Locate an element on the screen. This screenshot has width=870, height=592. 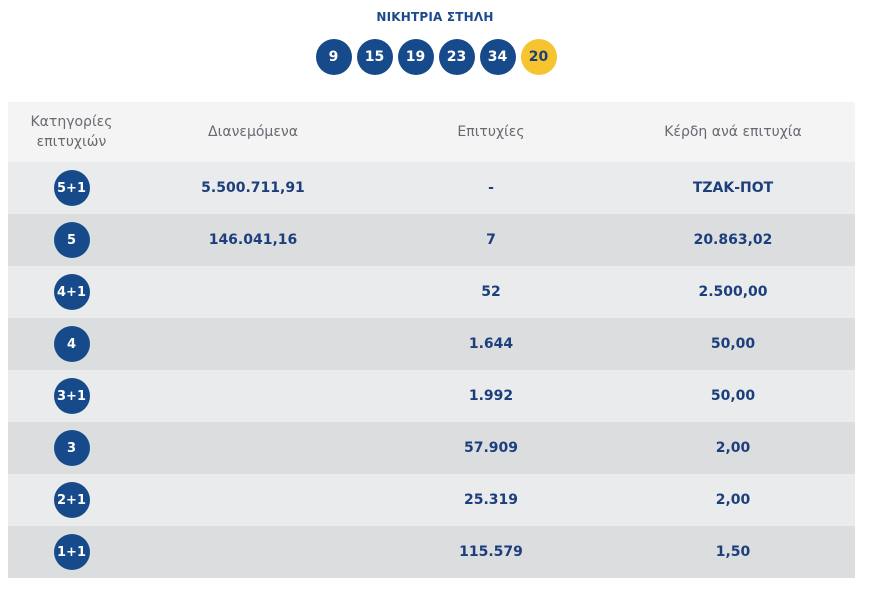
winners-value: 1.644 is located at coordinates (491, 344).